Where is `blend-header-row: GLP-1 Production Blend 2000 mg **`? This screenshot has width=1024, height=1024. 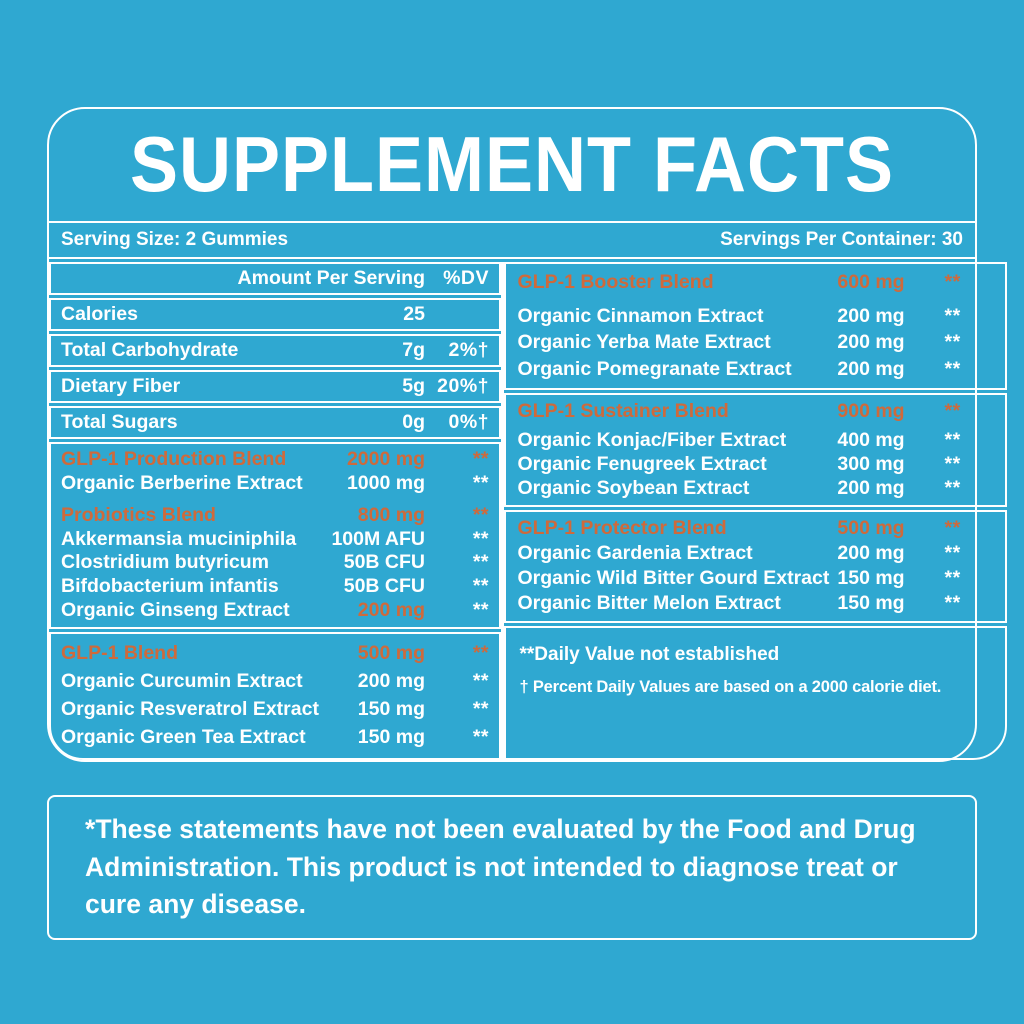
blend-header-row: GLP-1 Production Blend 2000 mg ** is located at coordinates (275, 459).